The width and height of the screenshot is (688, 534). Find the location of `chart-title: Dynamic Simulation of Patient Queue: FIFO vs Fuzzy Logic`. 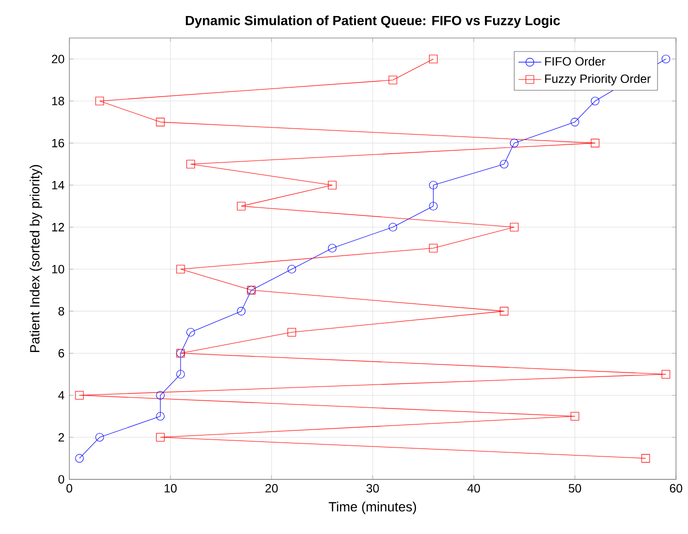

chart-title: Dynamic Simulation of Patient Queue: FIFO vs Fuzzy Logic is located at coordinates (373, 21).